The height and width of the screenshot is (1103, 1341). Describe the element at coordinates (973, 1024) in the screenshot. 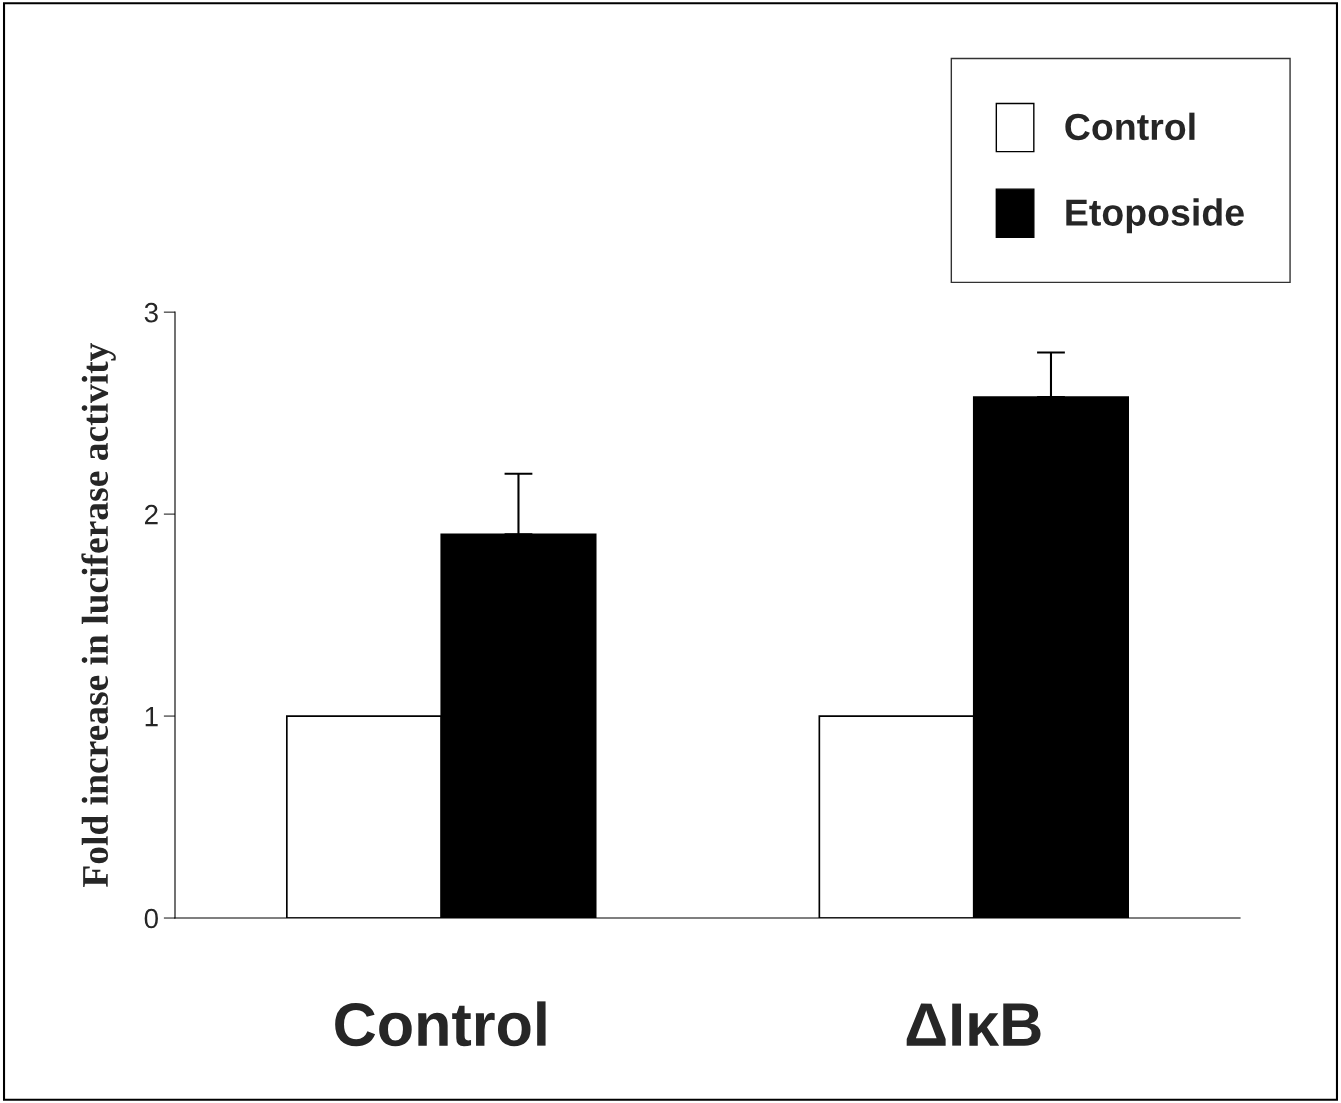

I see `x-tick-label: ΔIκB` at that location.